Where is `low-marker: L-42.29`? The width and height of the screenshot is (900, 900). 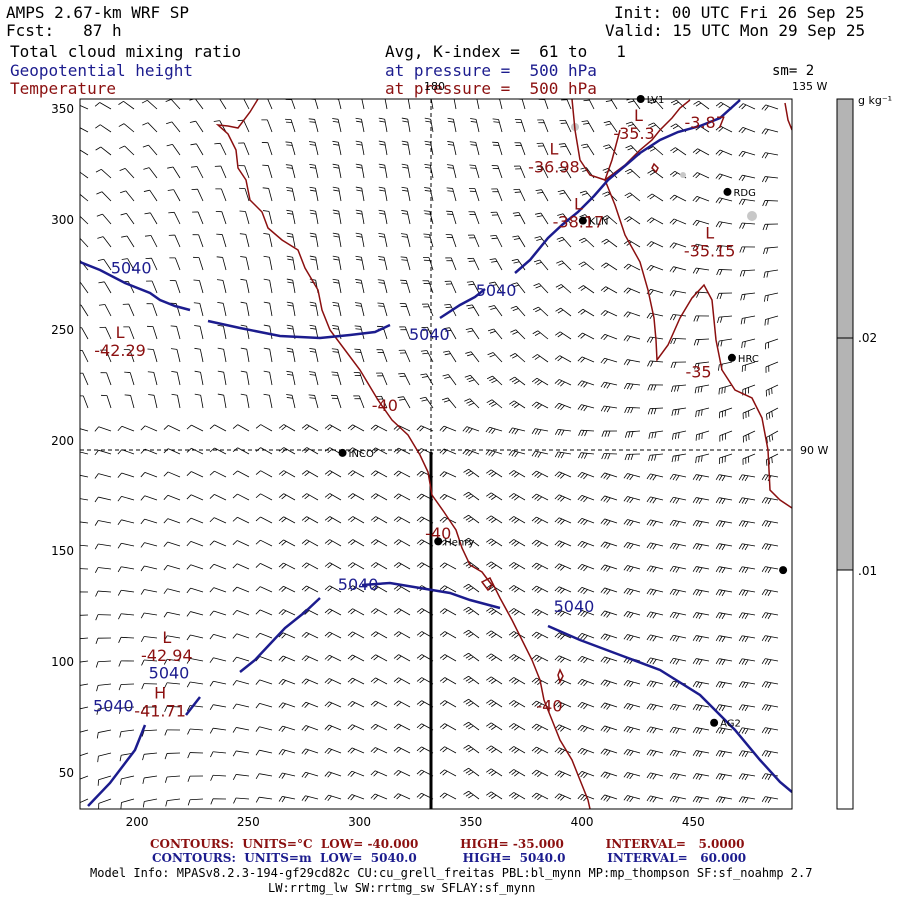
low-marker: L-42.29 is located at coordinates (120, 341).